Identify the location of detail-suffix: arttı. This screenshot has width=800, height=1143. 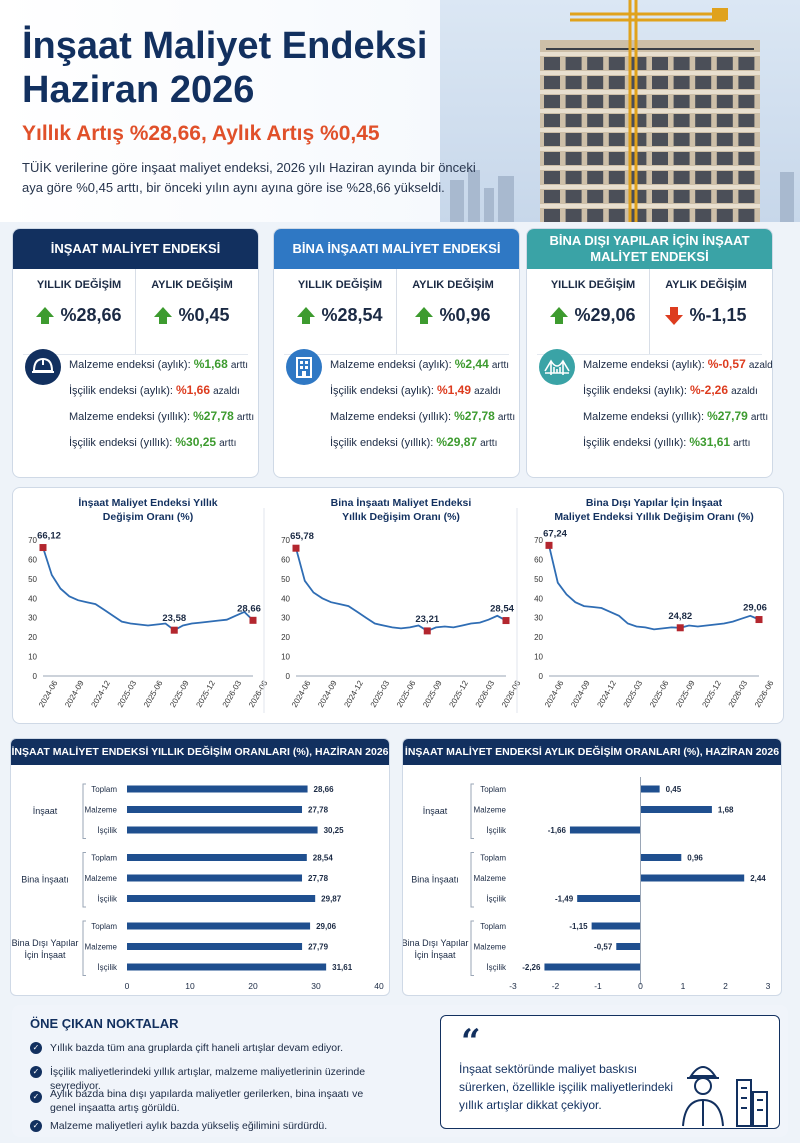
(489, 443).